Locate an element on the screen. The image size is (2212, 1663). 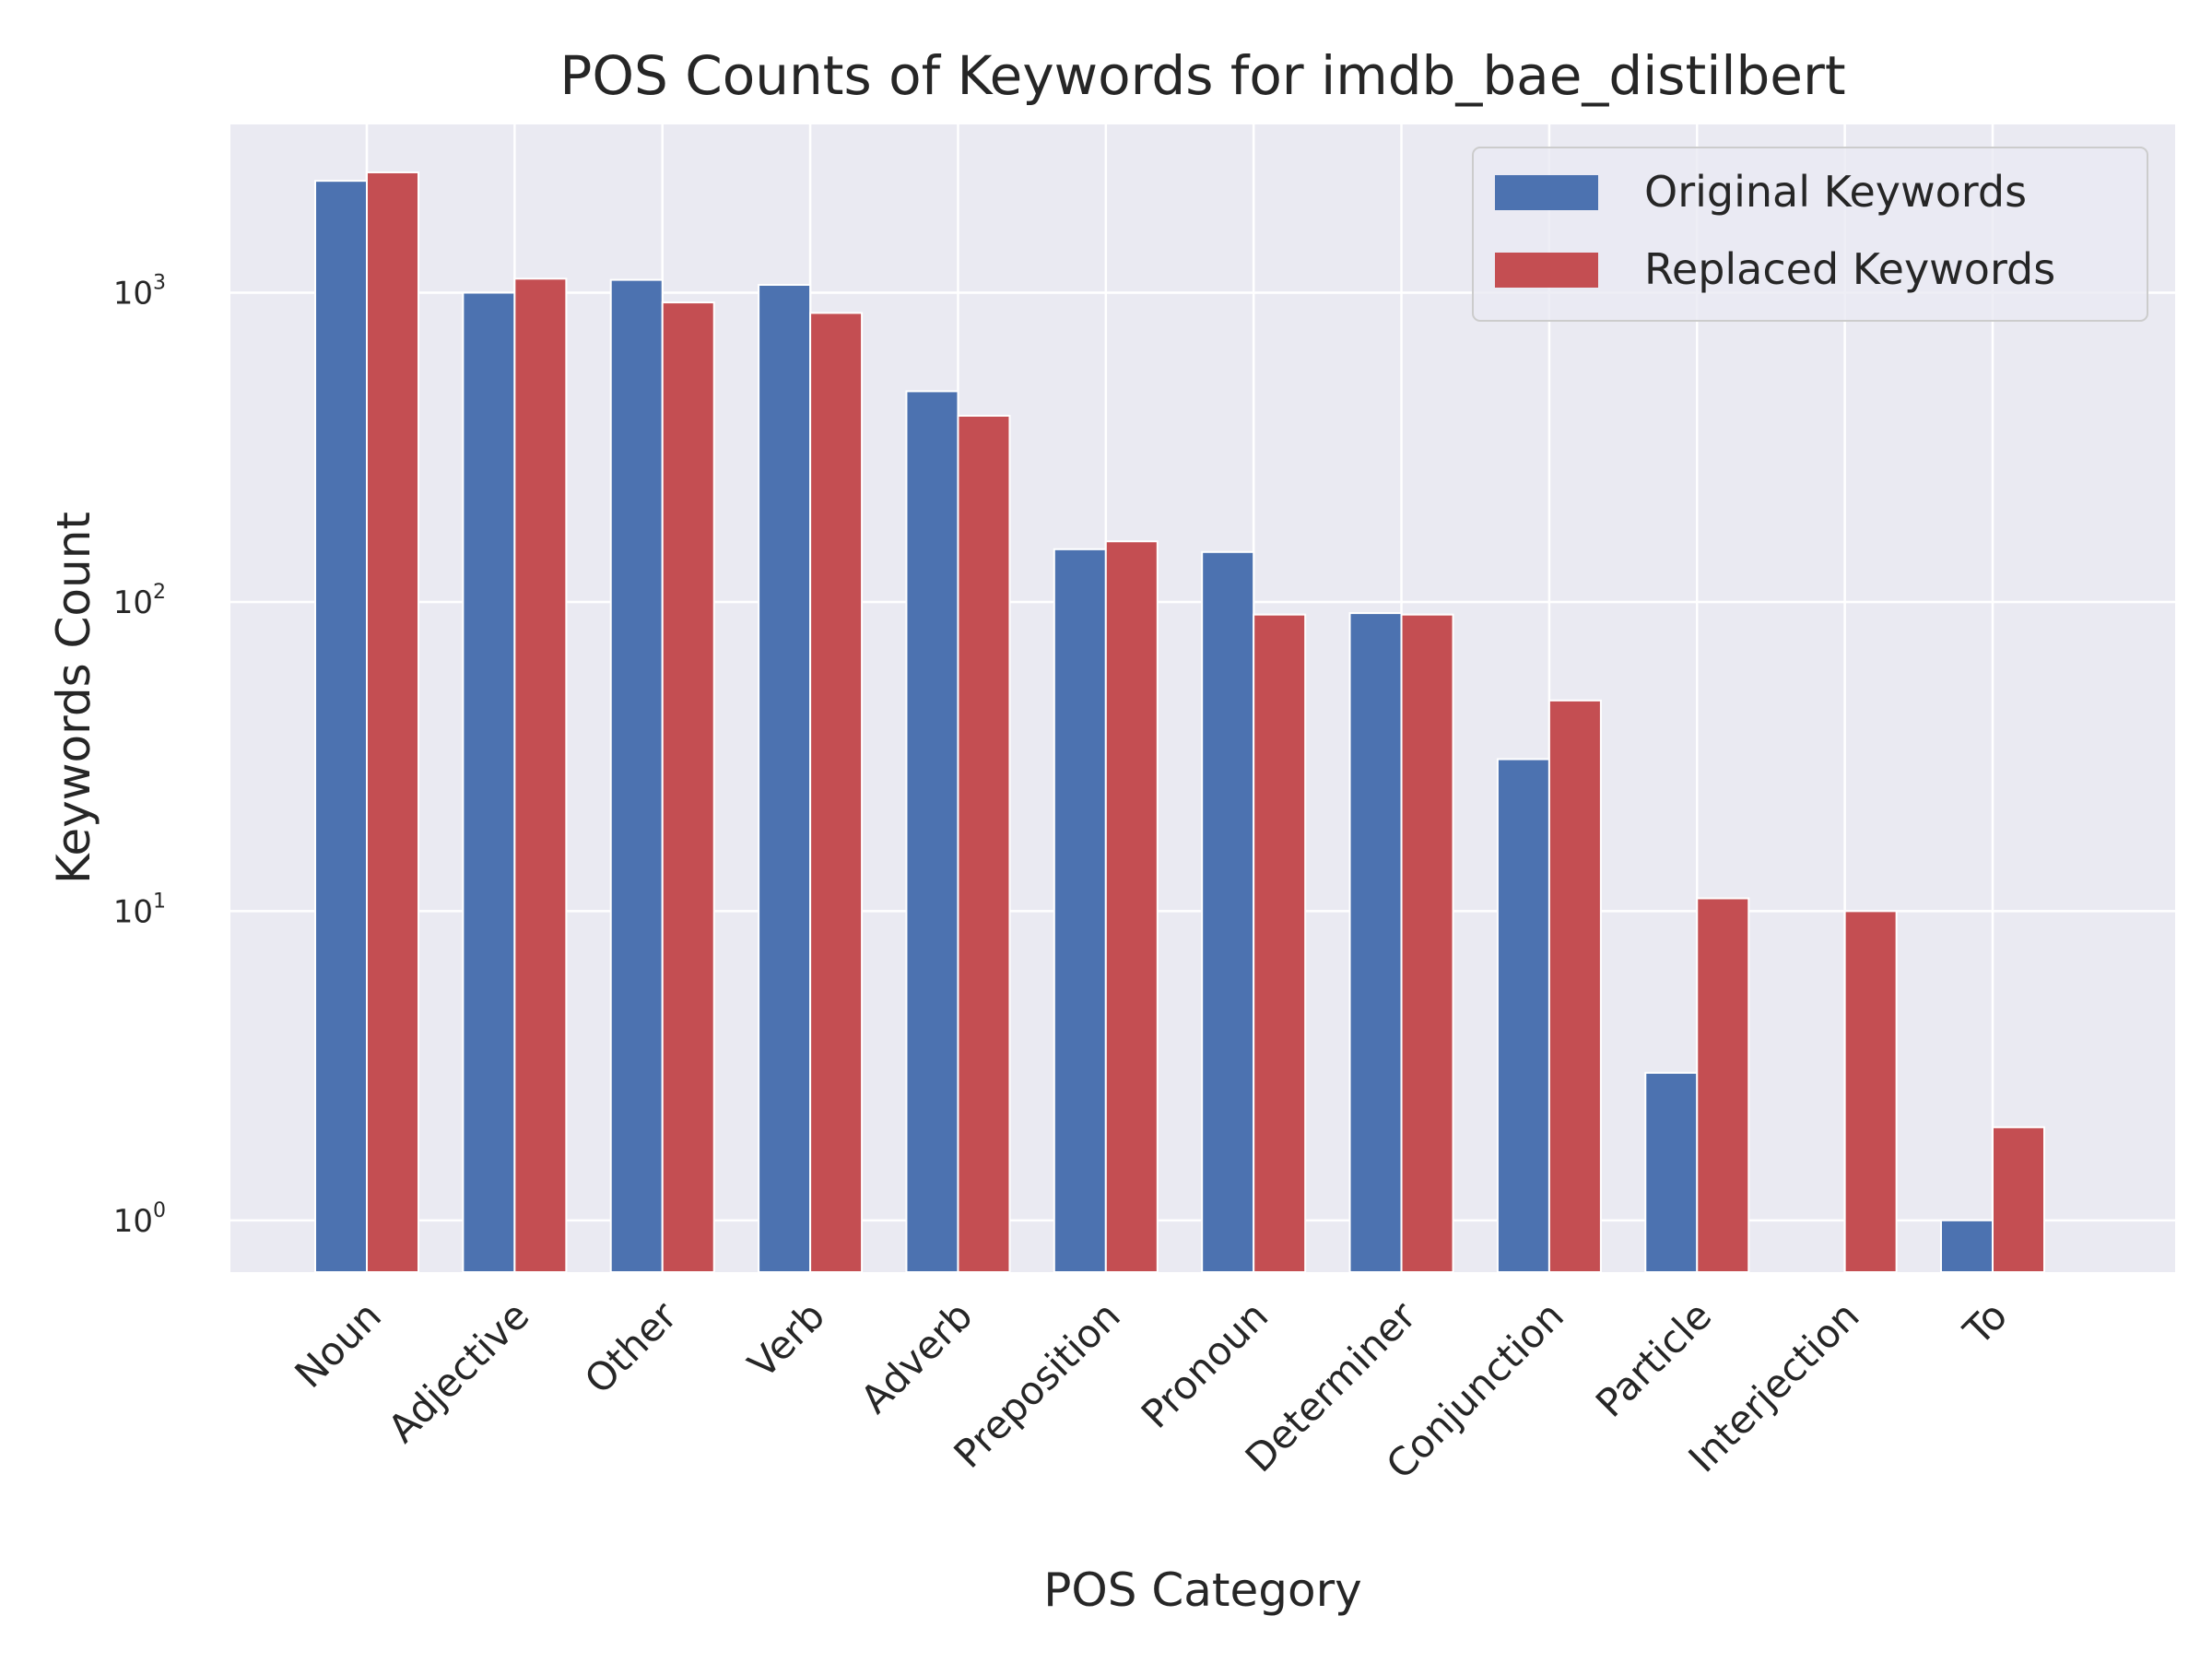
x-tick-label: Particle is located at coordinates (1653, 1358).